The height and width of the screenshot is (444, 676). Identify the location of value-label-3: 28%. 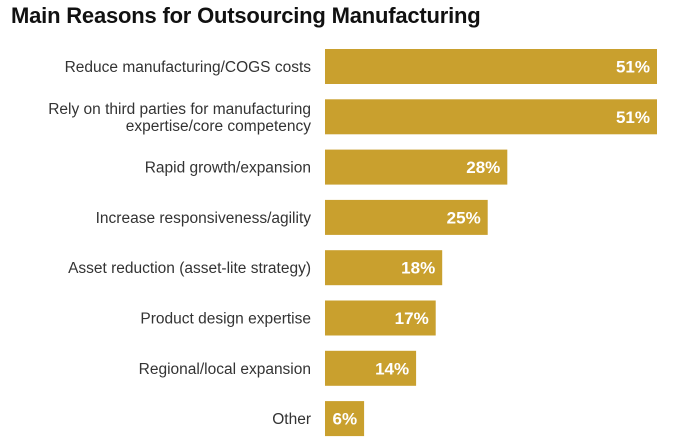
(483, 167).